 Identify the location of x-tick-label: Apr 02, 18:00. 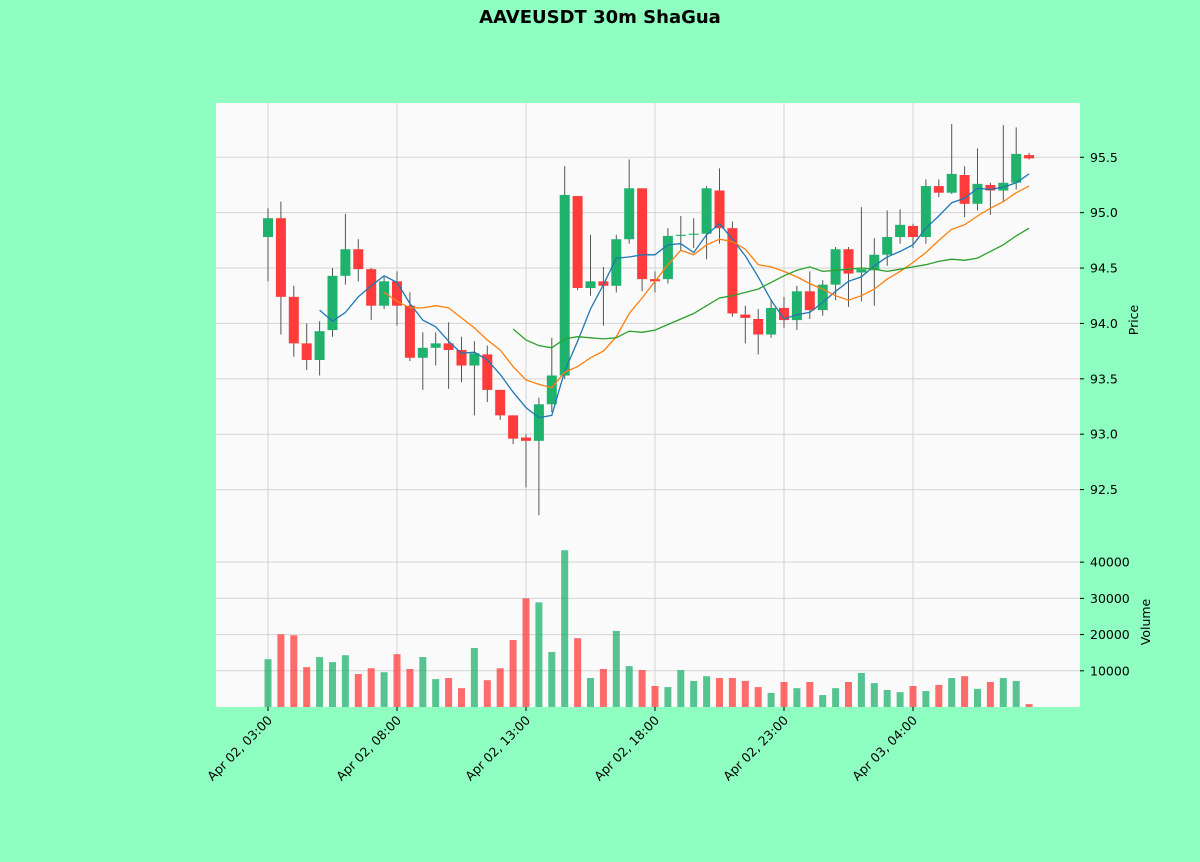
(626, 747).